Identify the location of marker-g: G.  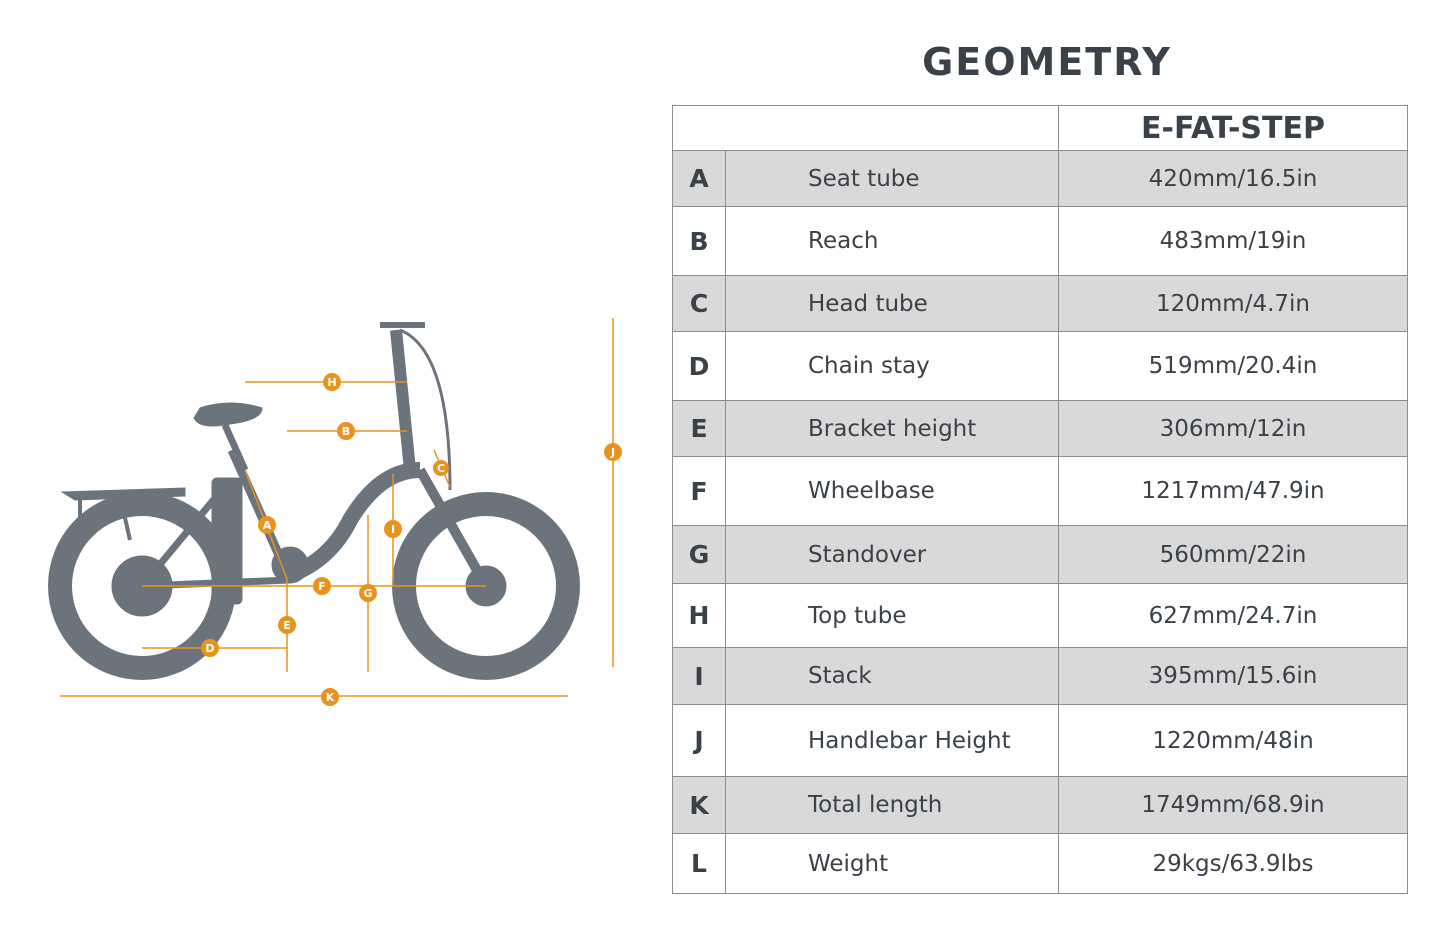
(368, 593).